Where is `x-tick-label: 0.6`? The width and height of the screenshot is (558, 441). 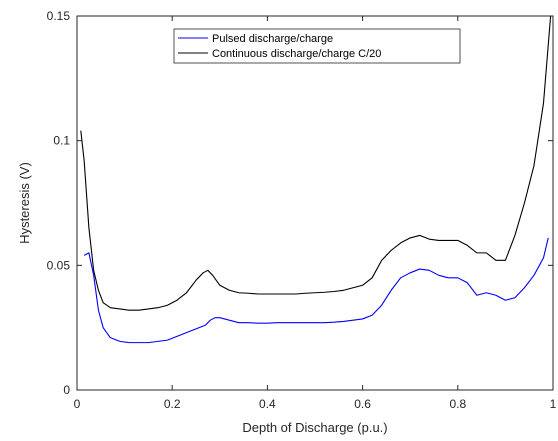
x-tick-label: 0.6 is located at coordinates (362, 404).